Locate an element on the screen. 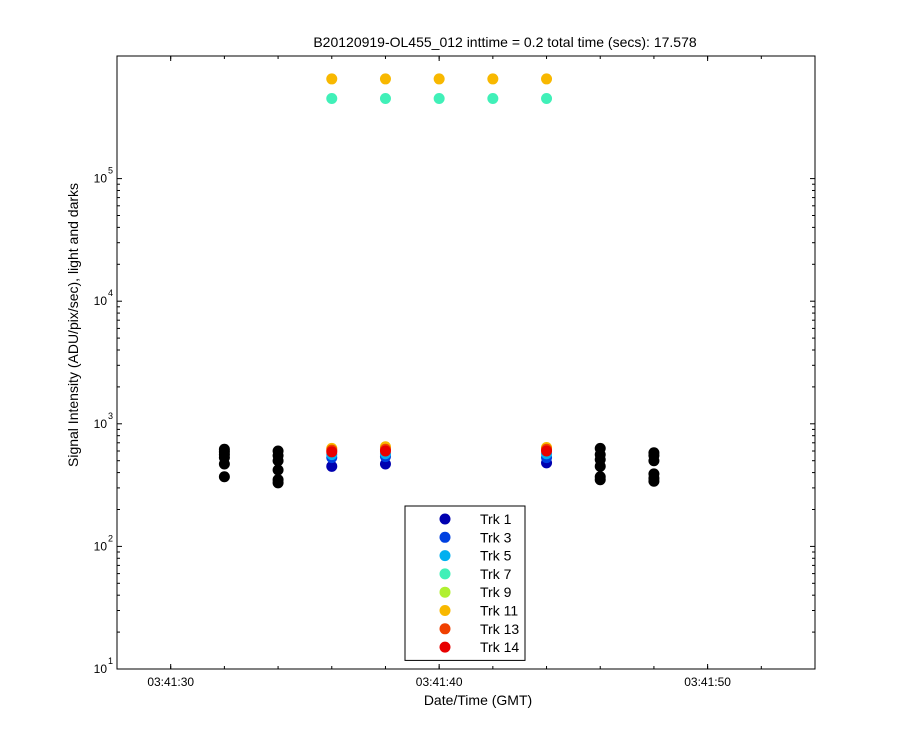  y-tick-exponent: 3 is located at coordinates (110, 416).